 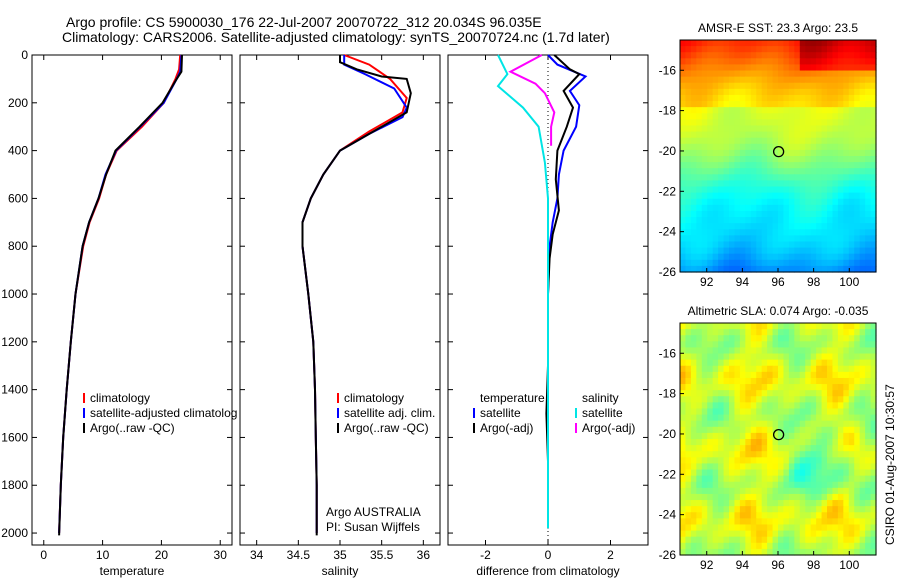 What do you see at coordinates (163, 413) in the screenshot?
I see `legend-label: satellite-adjusted climatolog` at bounding box center [163, 413].